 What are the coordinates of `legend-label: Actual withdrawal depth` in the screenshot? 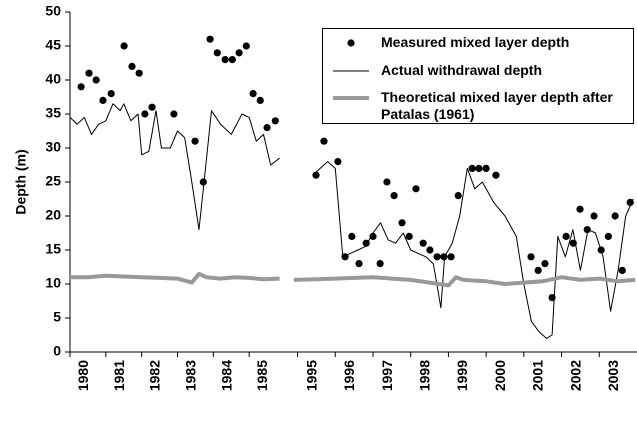 It's located at (462, 70).